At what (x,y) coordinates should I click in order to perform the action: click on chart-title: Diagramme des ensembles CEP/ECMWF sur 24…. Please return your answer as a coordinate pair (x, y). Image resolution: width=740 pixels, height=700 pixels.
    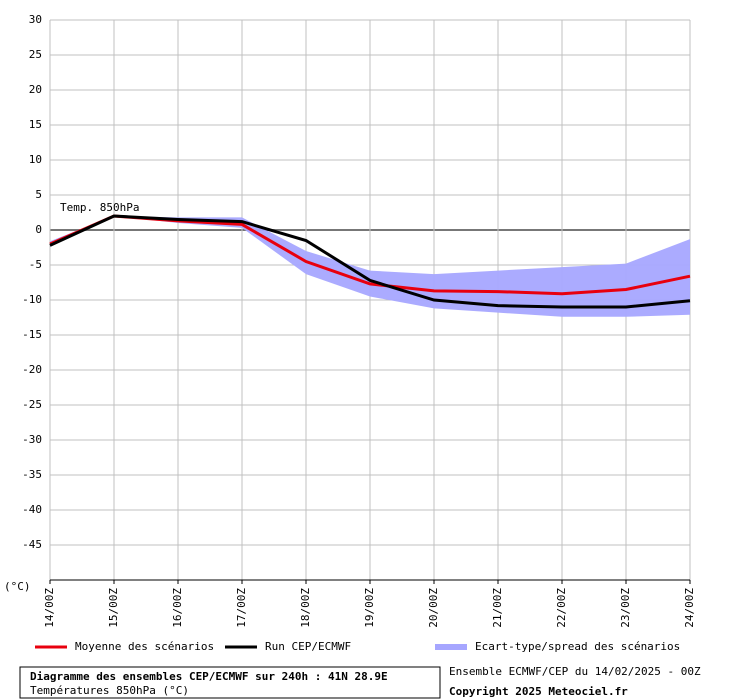
    Looking at the image, I should click on (209, 676).